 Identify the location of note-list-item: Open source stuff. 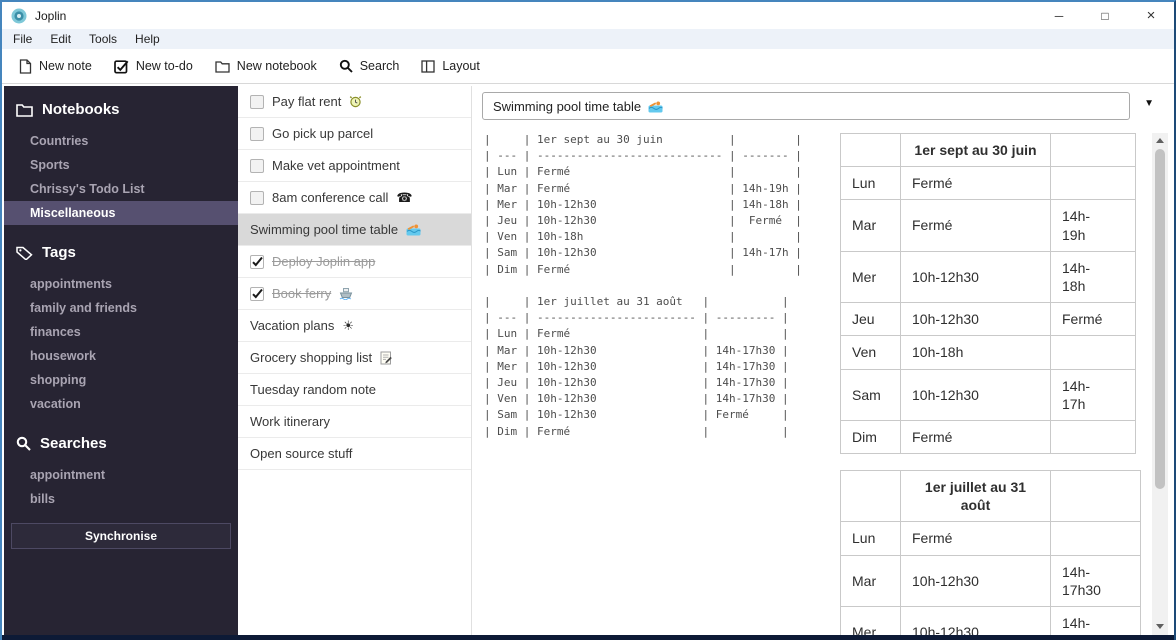
(354, 454).